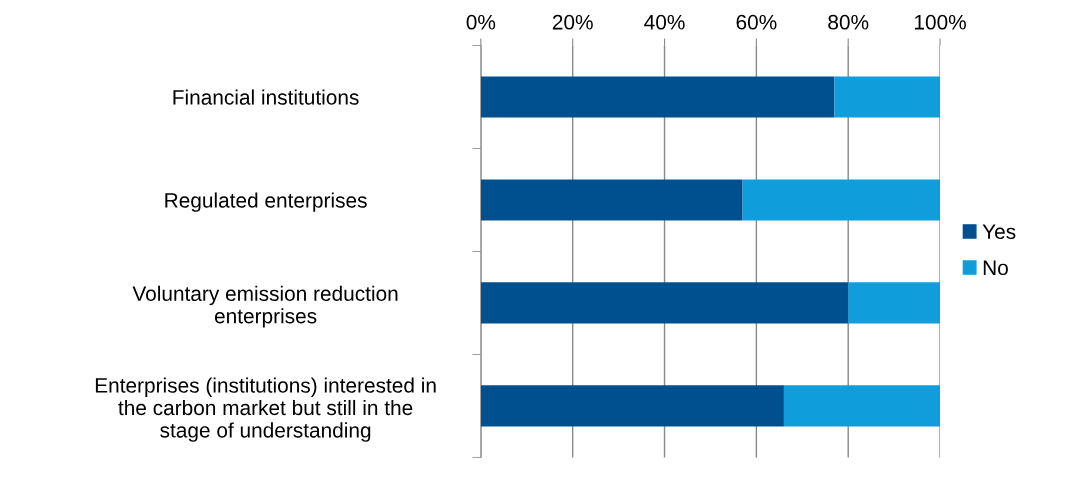 Image resolution: width=1083 pixels, height=479 pixels. What do you see at coordinates (265, 409) in the screenshot?
I see `y-tick-label: Enterprises (institutions) interested in the carbon market but still in the stage of understanding` at bounding box center [265, 409].